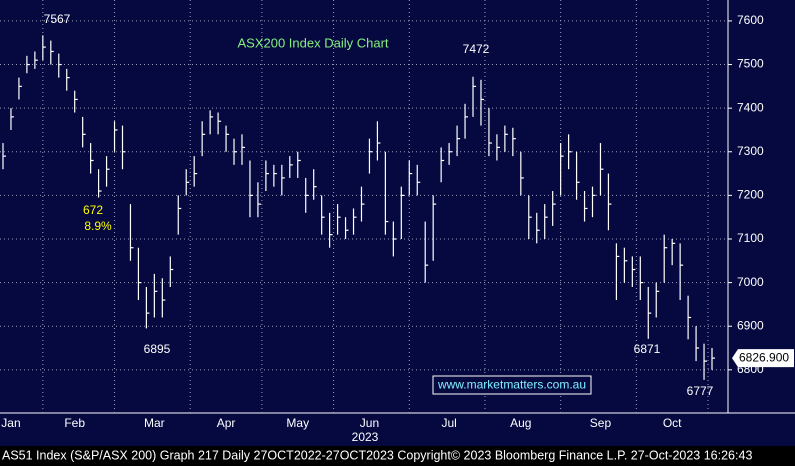 The height and width of the screenshot is (466, 795). What do you see at coordinates (700, 391) in the screenshot?
I see `annotation: 6777` at bounding box center [700, 391].